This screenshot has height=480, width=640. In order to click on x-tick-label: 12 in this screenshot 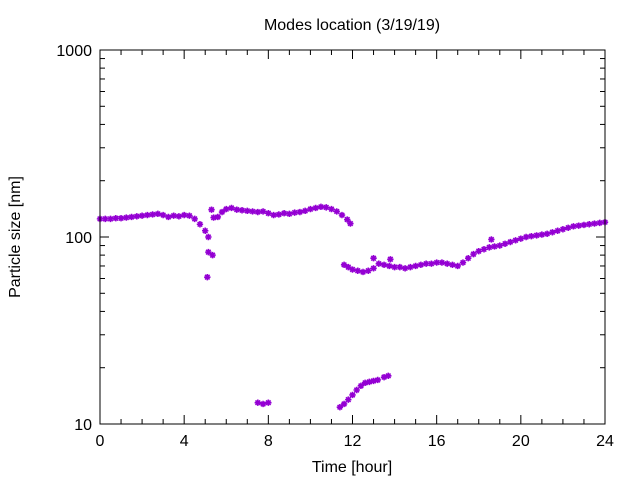, I will do `click(353, 441)`.